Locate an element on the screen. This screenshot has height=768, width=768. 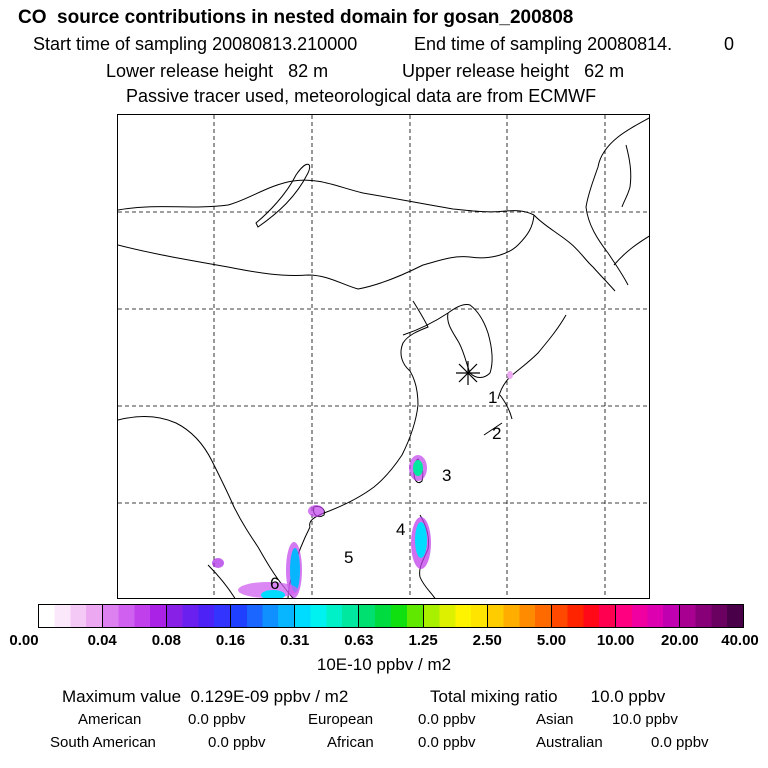
region-label-3: 3 is located at coordinates (446, 475).